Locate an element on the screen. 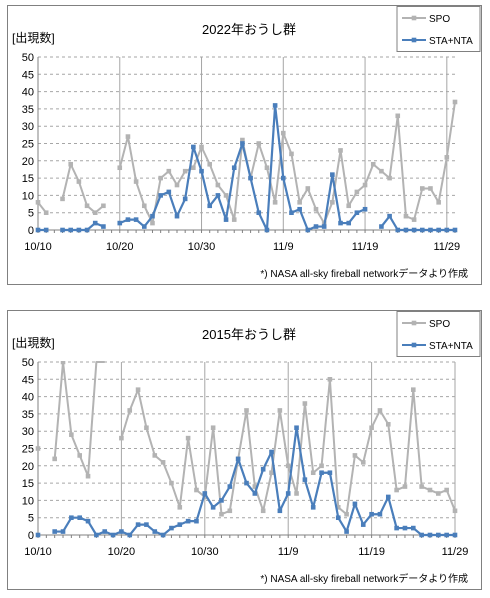 The height and width of the screenshot is (598, 490). source-note: *) NASA all-sky fireball networkデータより作成 is located at coordinates (364, 578).